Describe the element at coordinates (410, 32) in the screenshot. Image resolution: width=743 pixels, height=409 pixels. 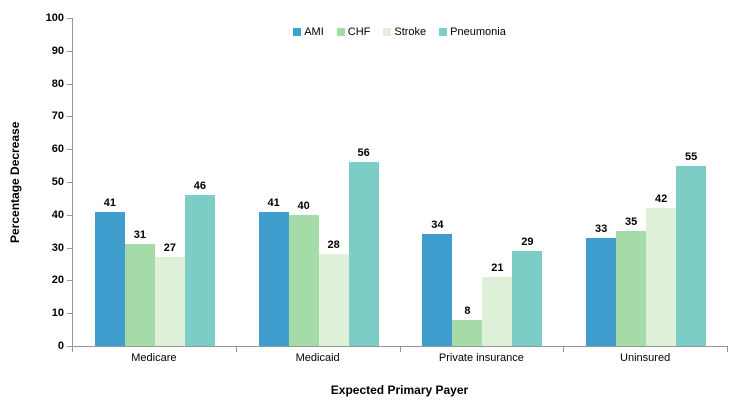
I see `legend-label: Stroke` at that location.